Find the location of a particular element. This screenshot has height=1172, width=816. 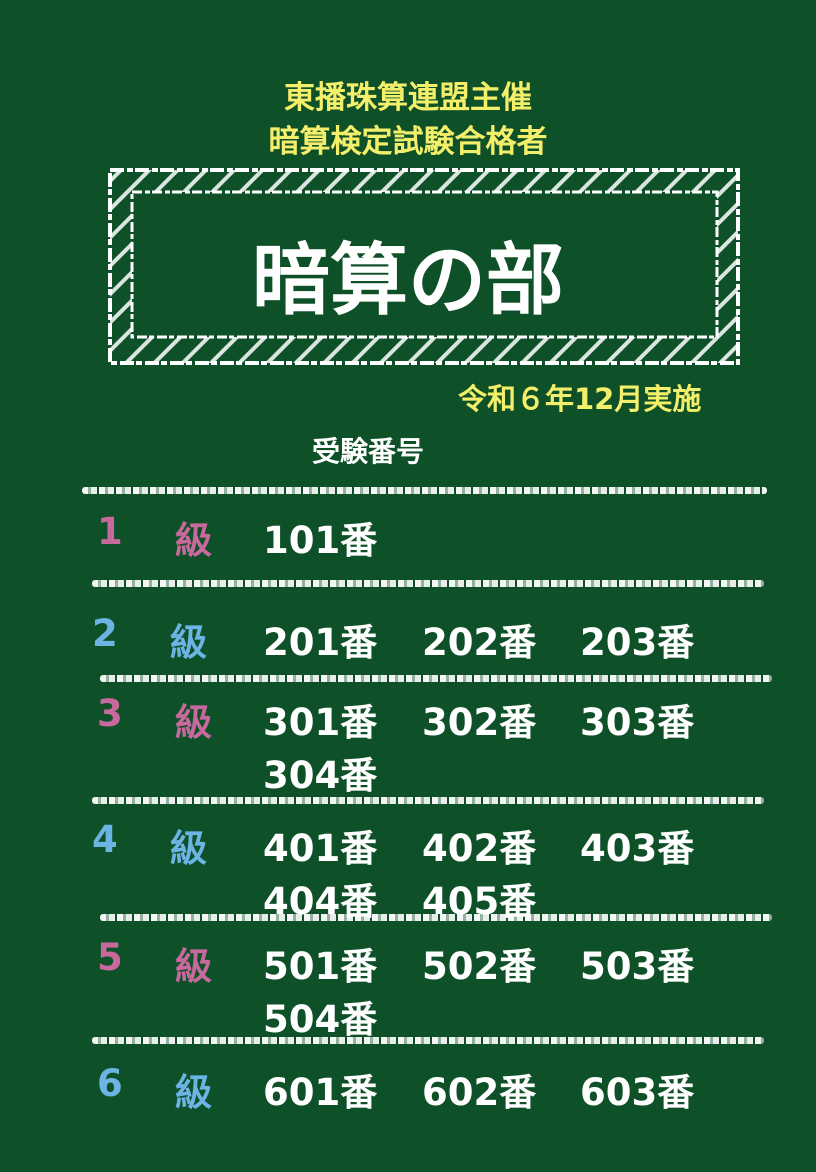

exam-number: 302番 is located at coordinates (479, 722).